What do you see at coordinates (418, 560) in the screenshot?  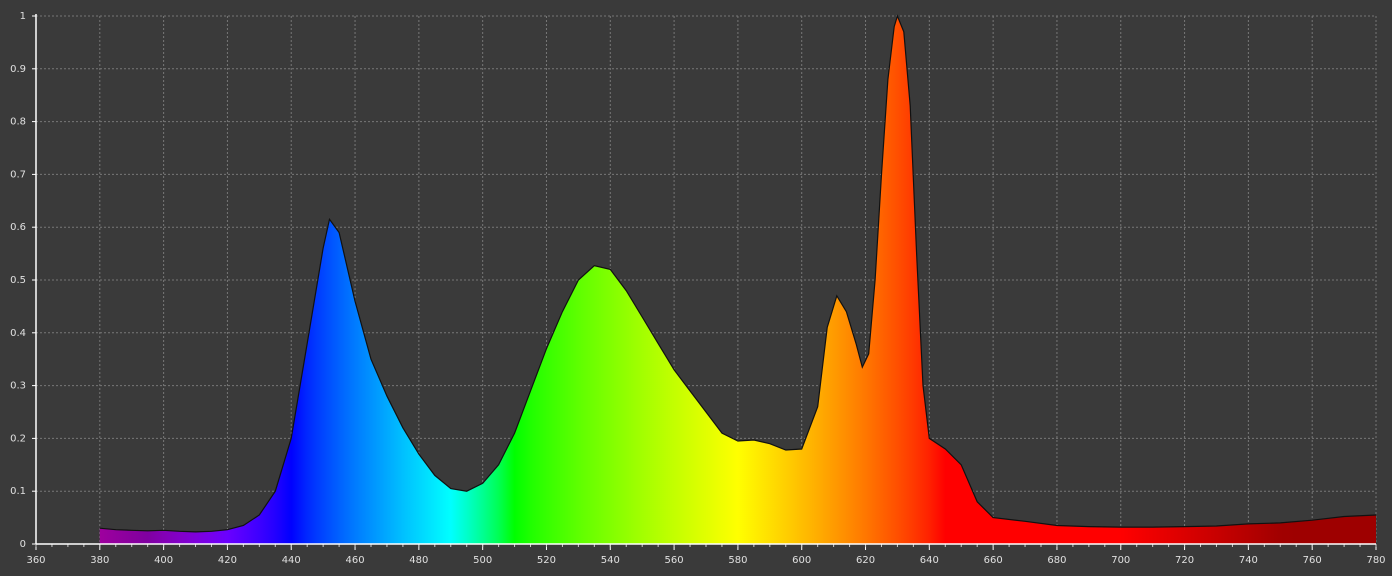 I see `x-tick-label: 480` at bounding box center [418, 560].